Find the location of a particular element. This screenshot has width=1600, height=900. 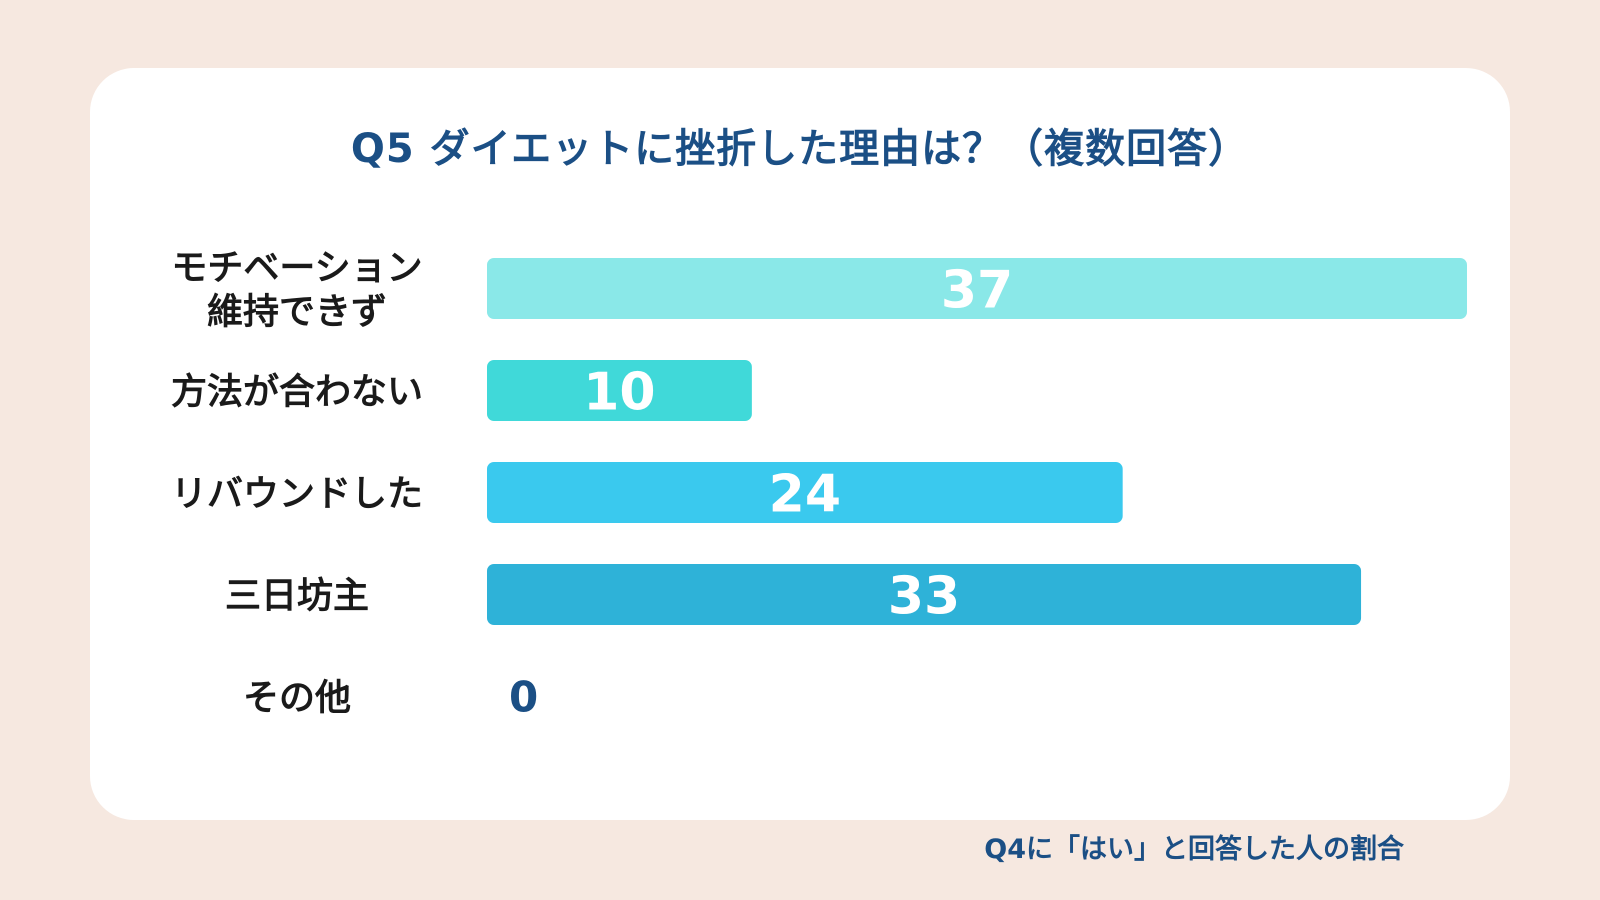

category-label: 三日坊主 is located at coordinates (297, 596).